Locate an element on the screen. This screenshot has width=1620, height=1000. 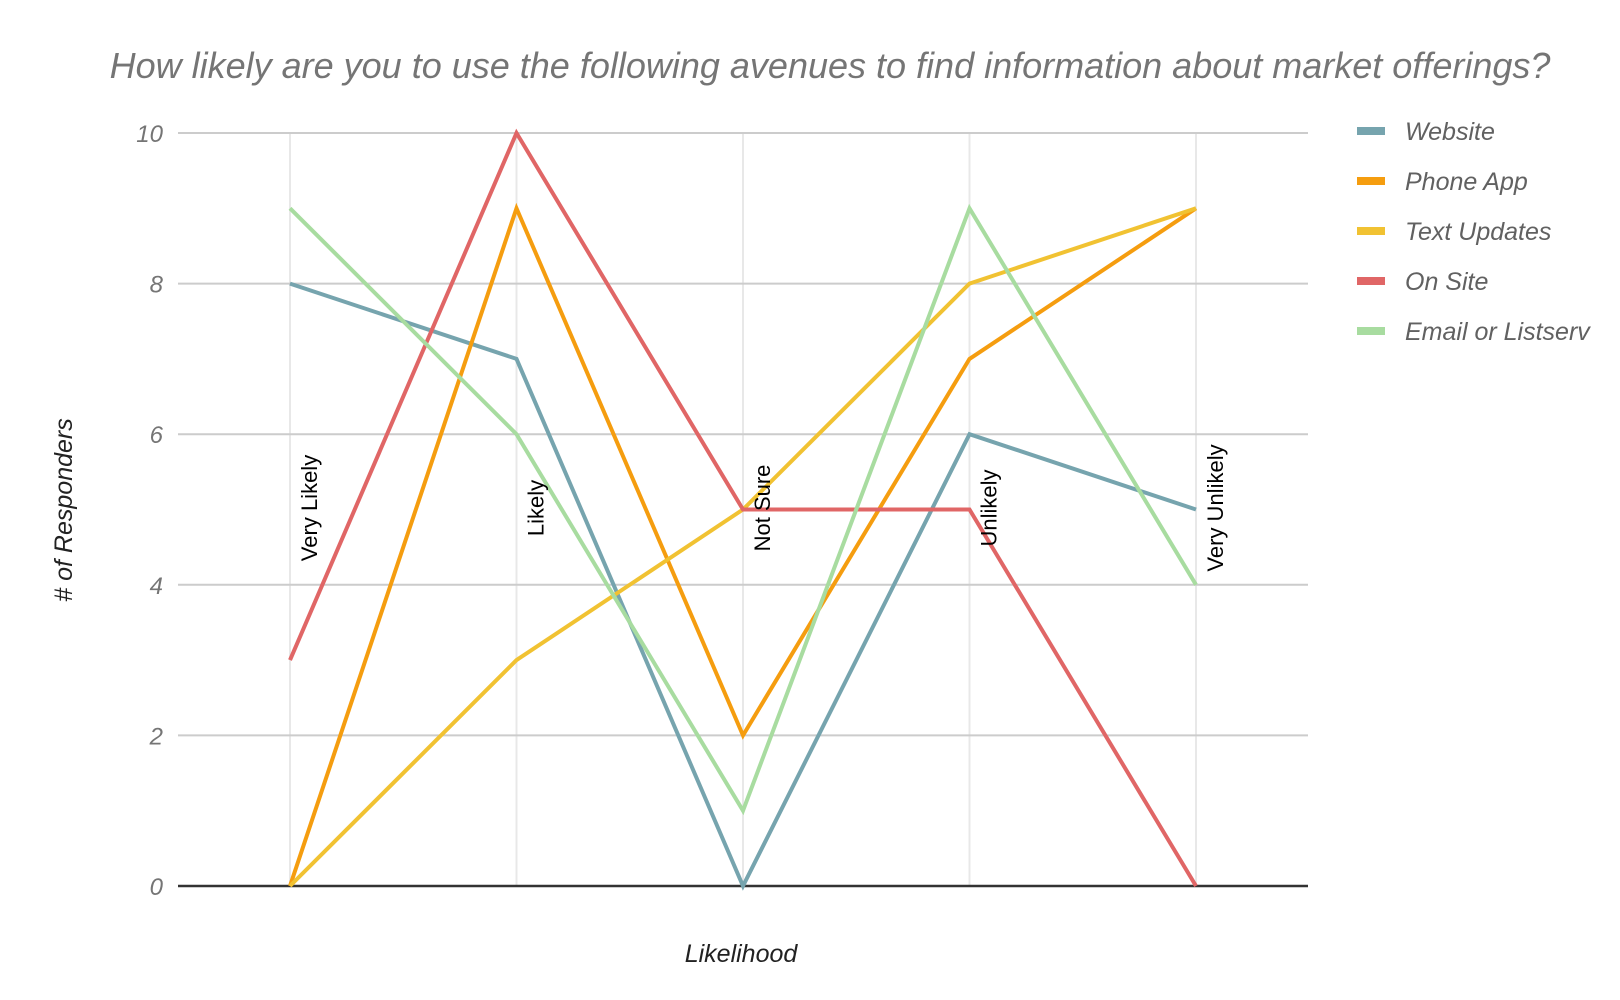
category-label: Likely is located at coordinates (536, 508).